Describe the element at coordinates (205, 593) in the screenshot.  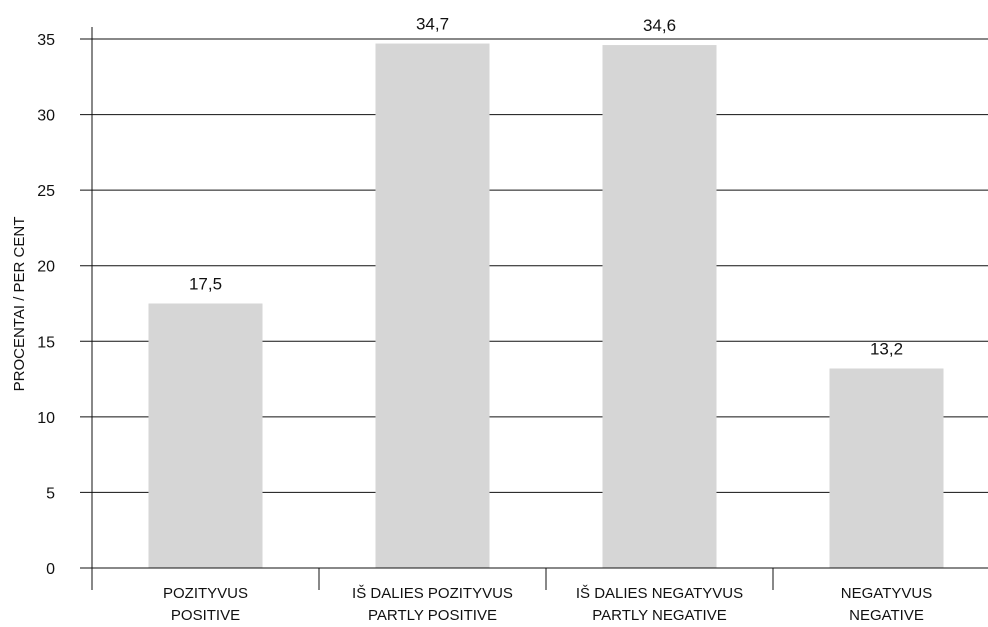
I see `category-label-0-line-0: POZITYVUS` at that location.